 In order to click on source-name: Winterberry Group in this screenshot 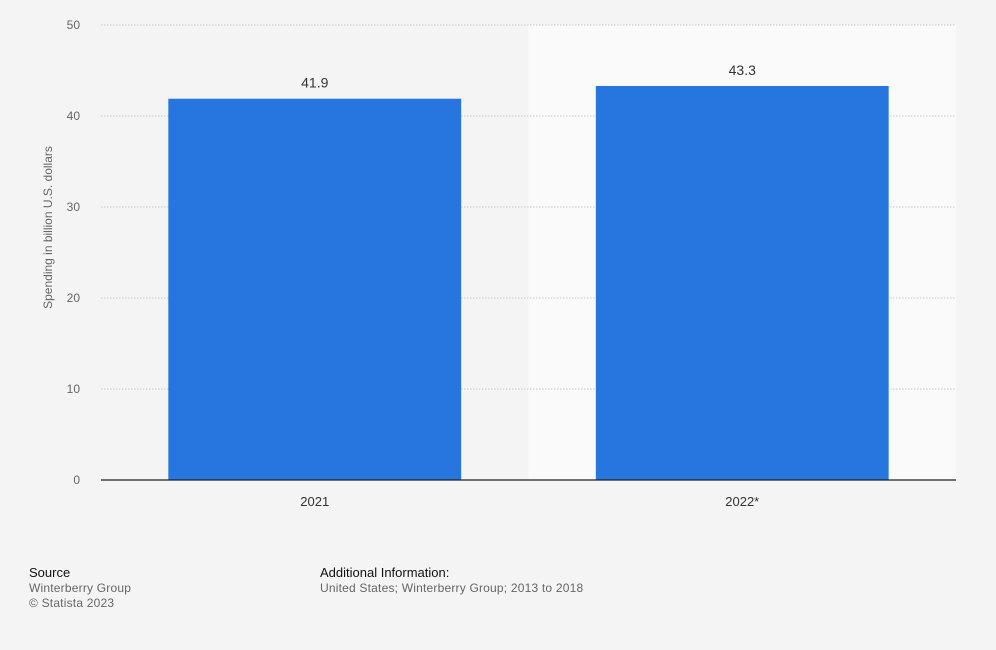, I will do `click(80, 588)`.